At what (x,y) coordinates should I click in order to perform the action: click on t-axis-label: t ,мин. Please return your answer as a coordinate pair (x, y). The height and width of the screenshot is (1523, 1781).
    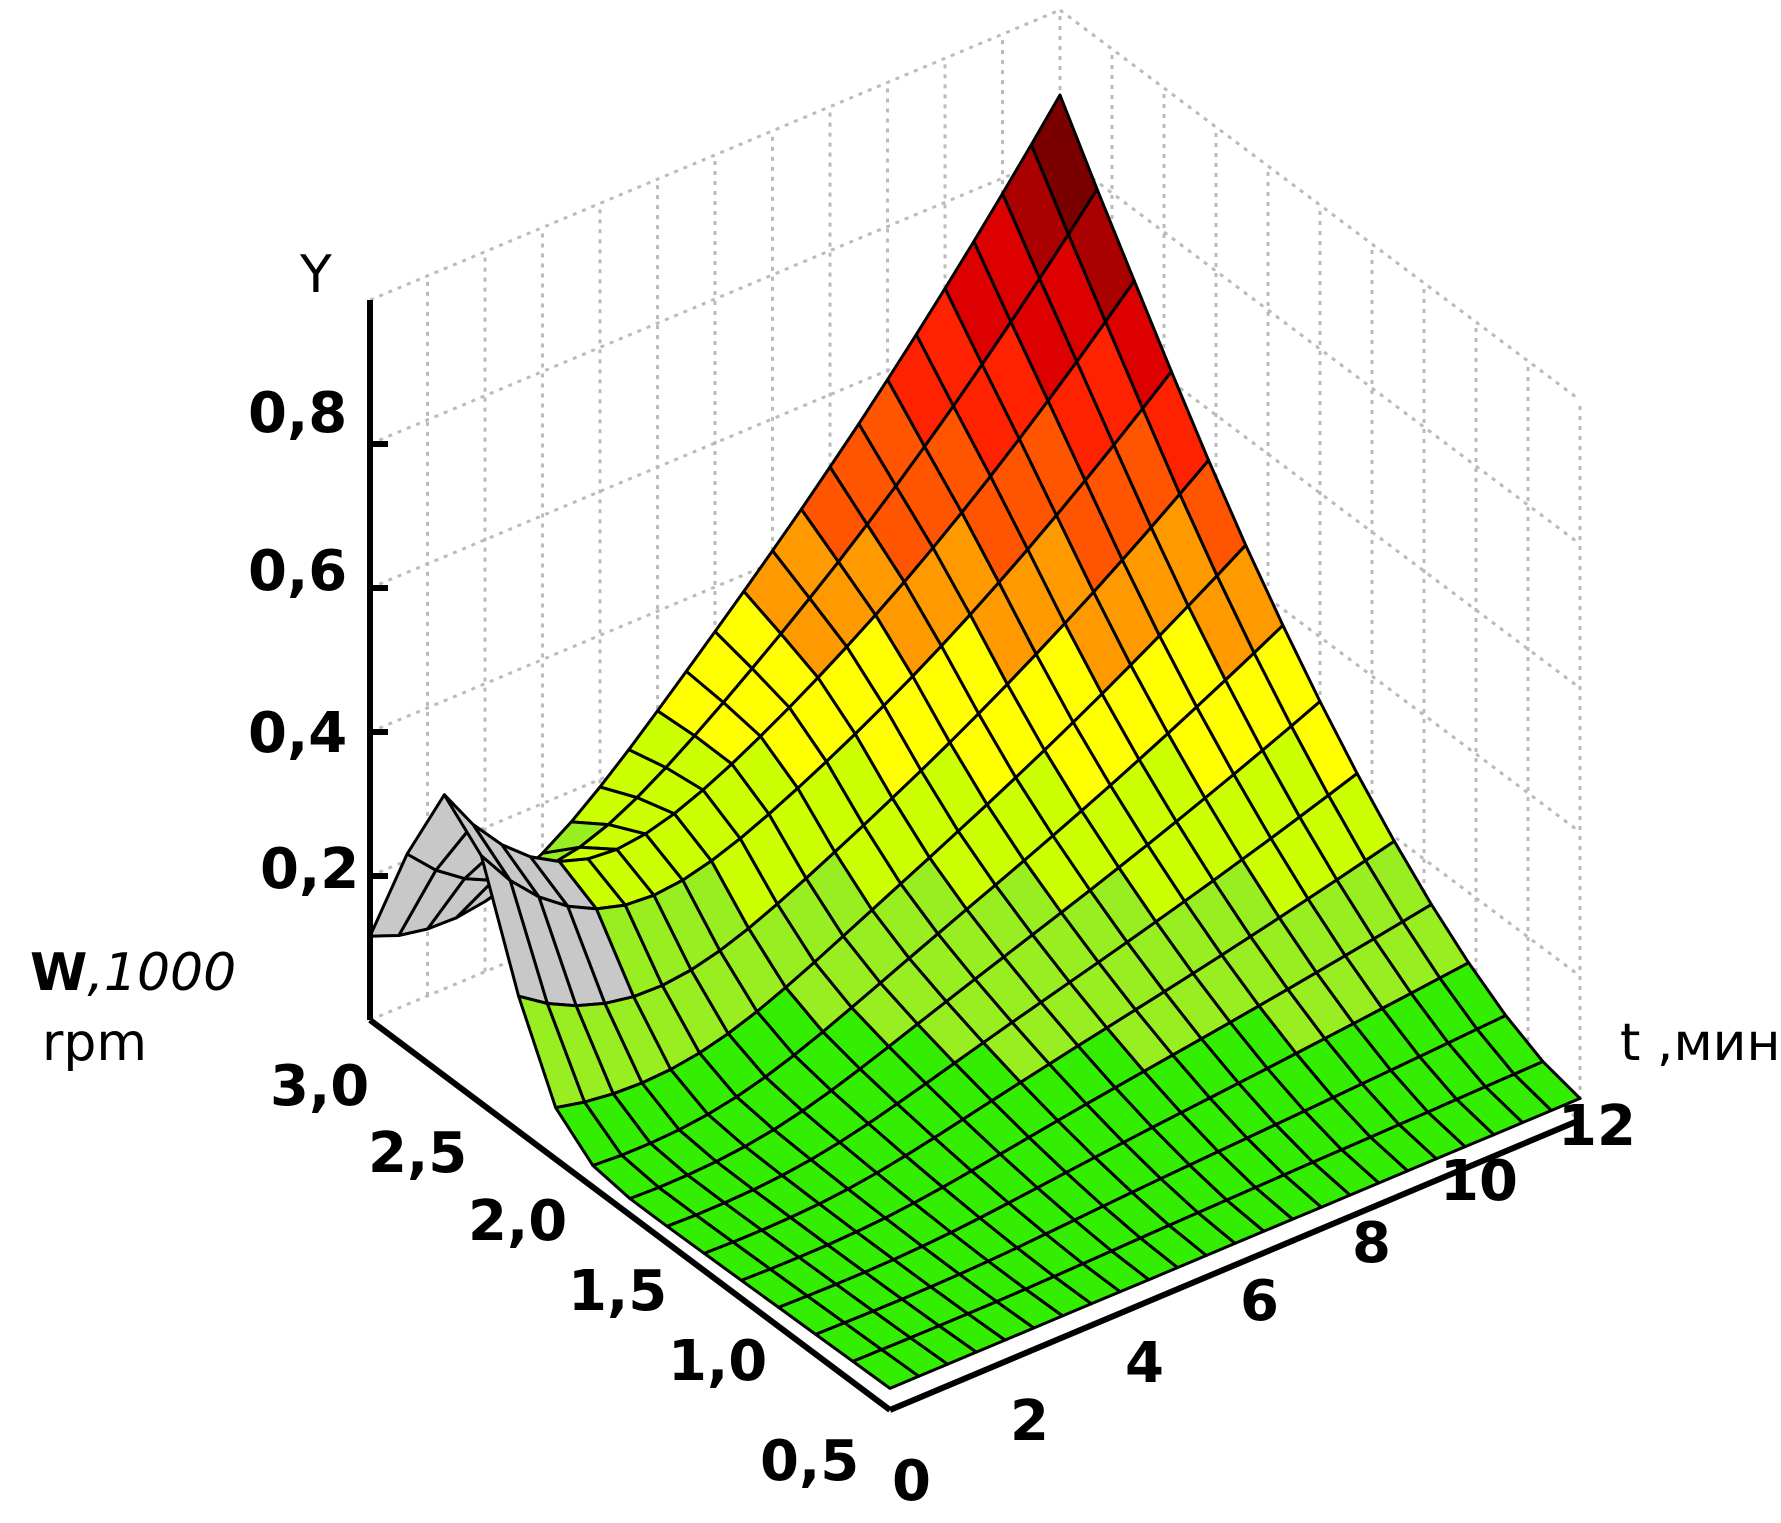
    Looking at the image, I should click on (1700, 1043).